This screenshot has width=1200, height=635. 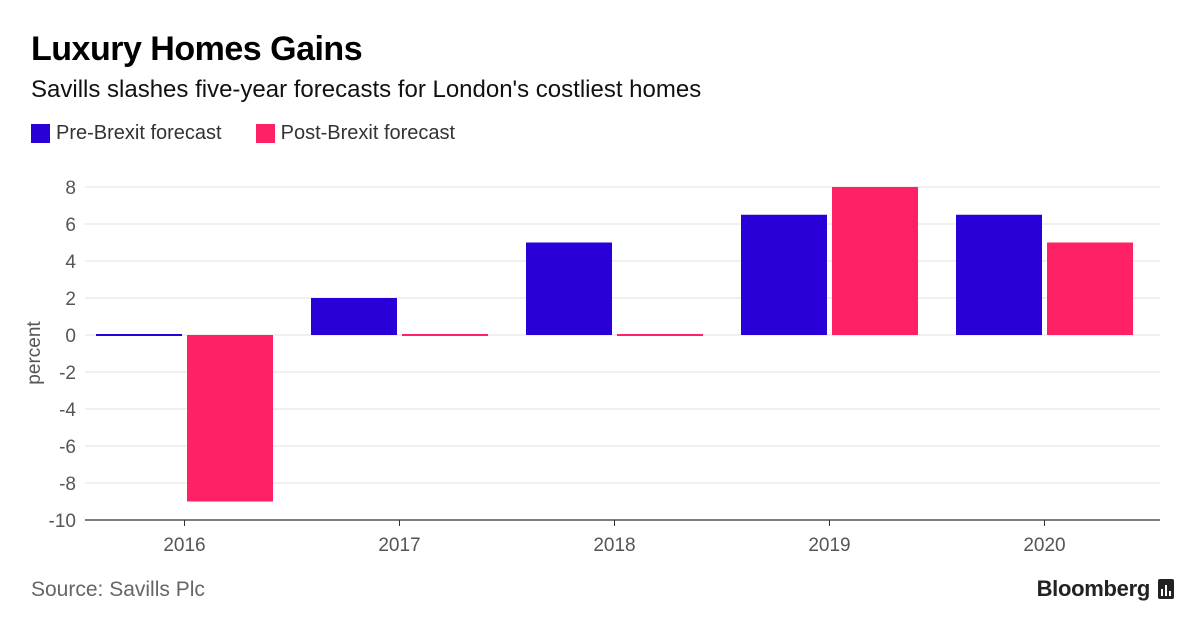 What do you see at coordinates (70, 225) in the screenshot?
I see `y-tick-label: 6` at bounding box center [70, 225].